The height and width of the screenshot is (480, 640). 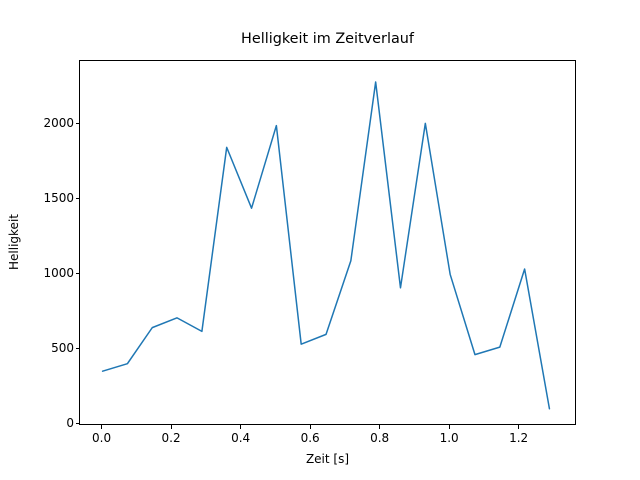 I want to click on x-tick-label: 0.2, so click(x=171, y=438).